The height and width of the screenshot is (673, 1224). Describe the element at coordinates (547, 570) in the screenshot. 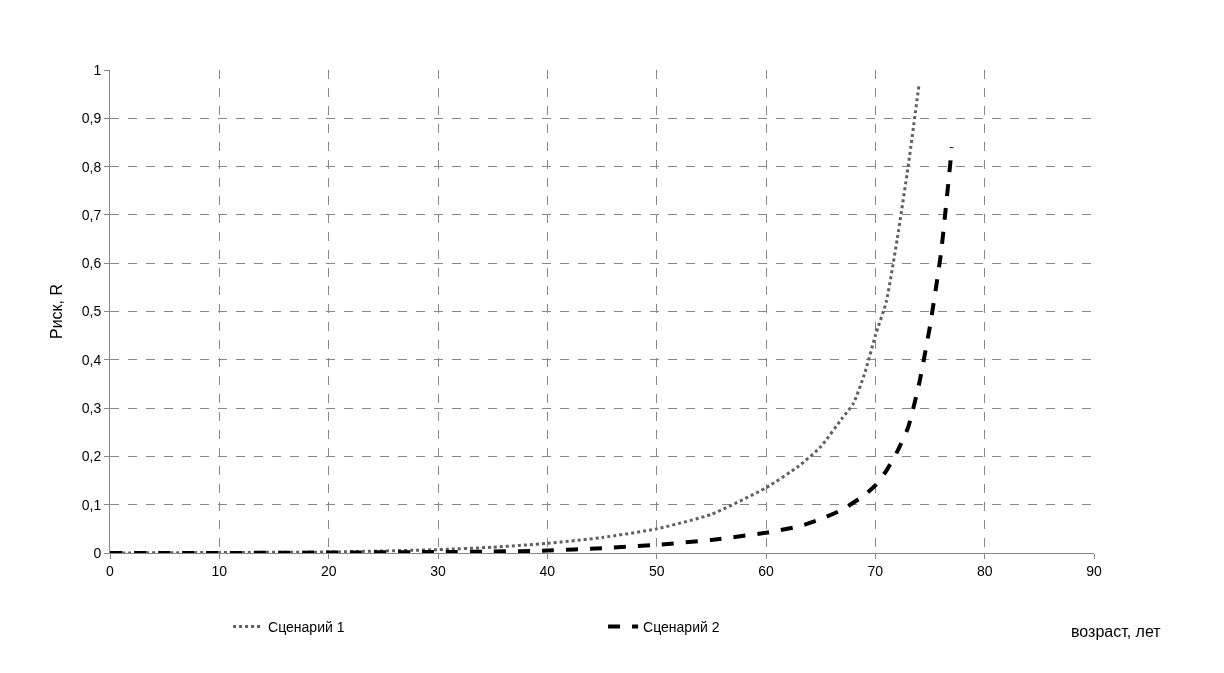

I see `x-tick-label: 40` at that location.